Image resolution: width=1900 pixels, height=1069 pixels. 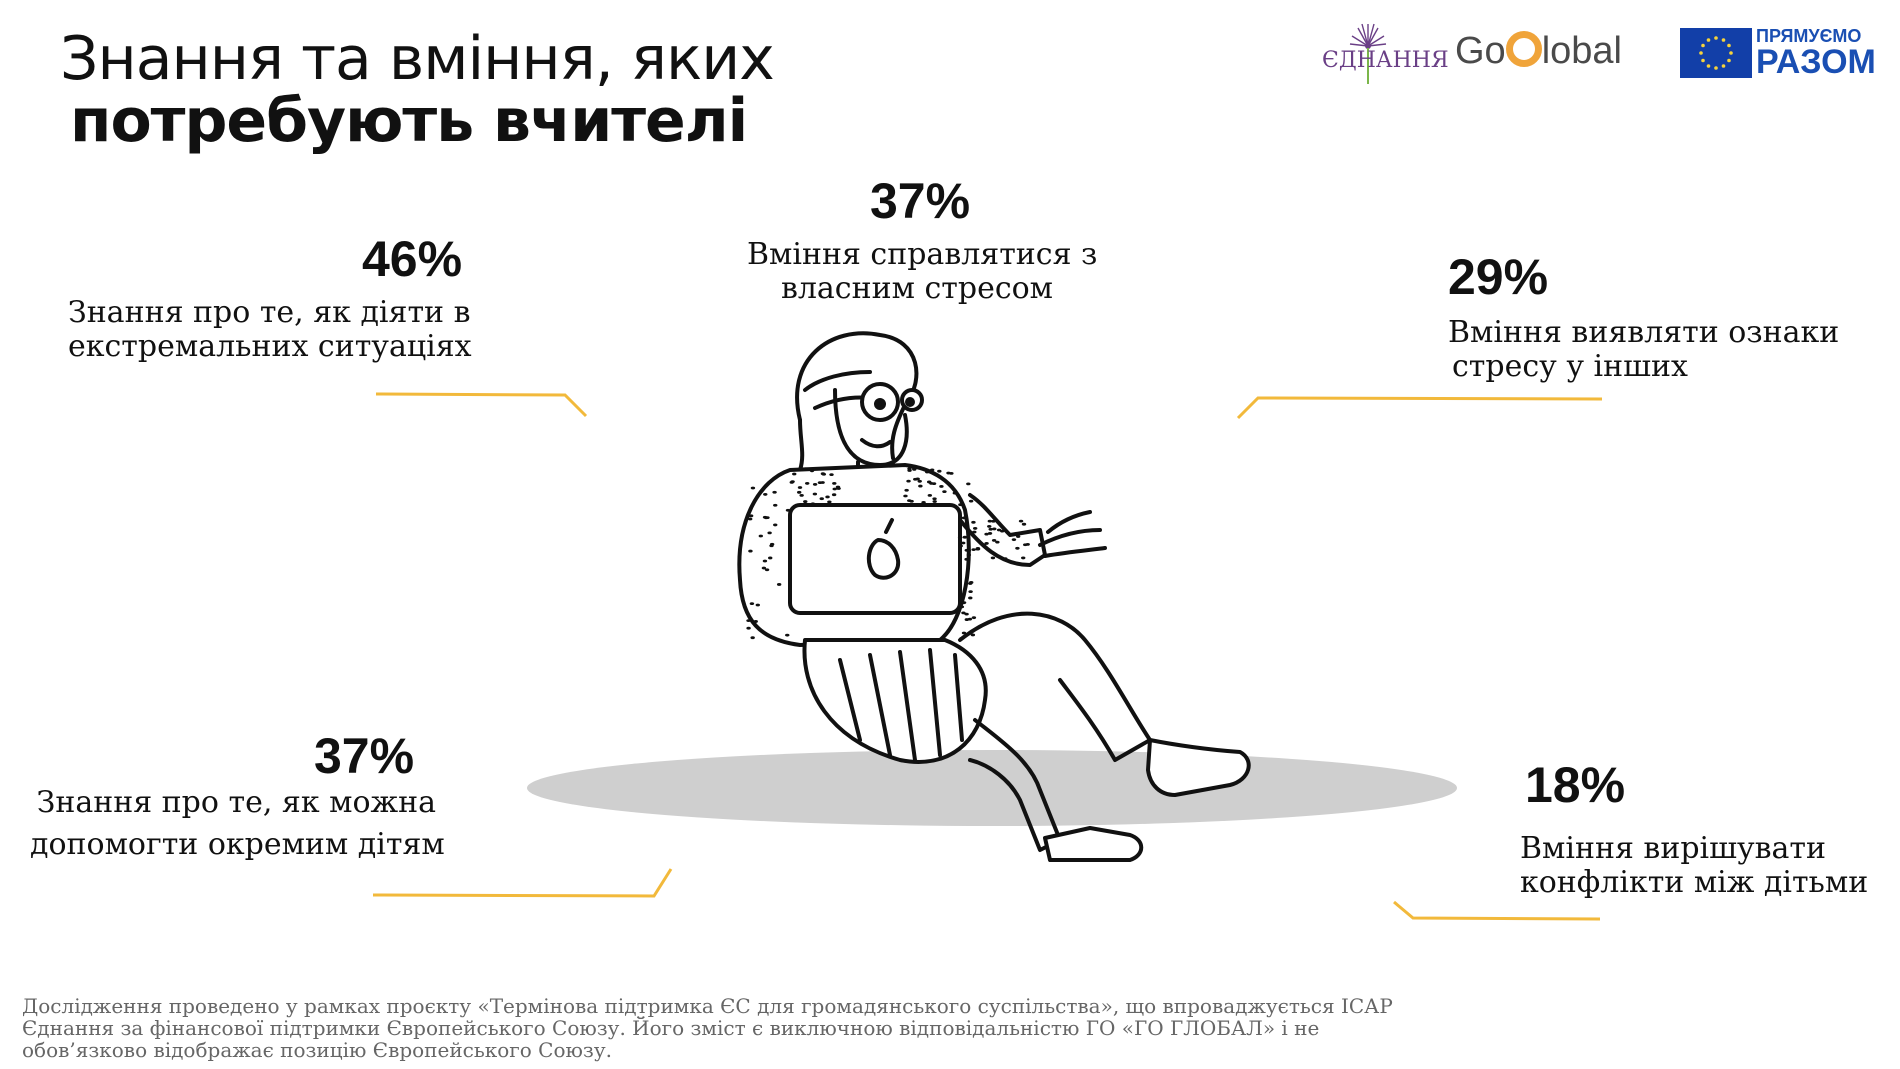 What do you see at coordinates (1694, 882) in the screenshot?
I see `stat-label-5-line-2: конфлікти між дітьми` at bounding box center [1694, 882].